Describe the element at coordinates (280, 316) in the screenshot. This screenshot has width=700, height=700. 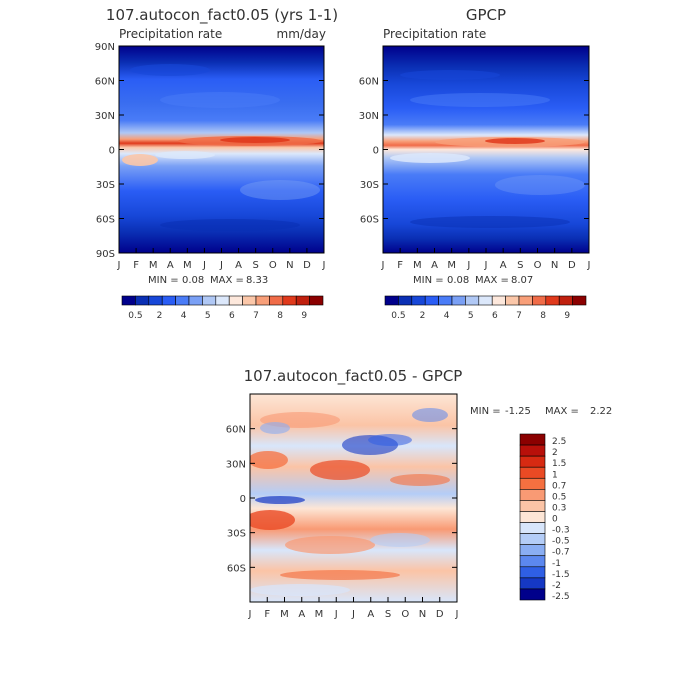
I see `colorbar-label: 8` at that location.